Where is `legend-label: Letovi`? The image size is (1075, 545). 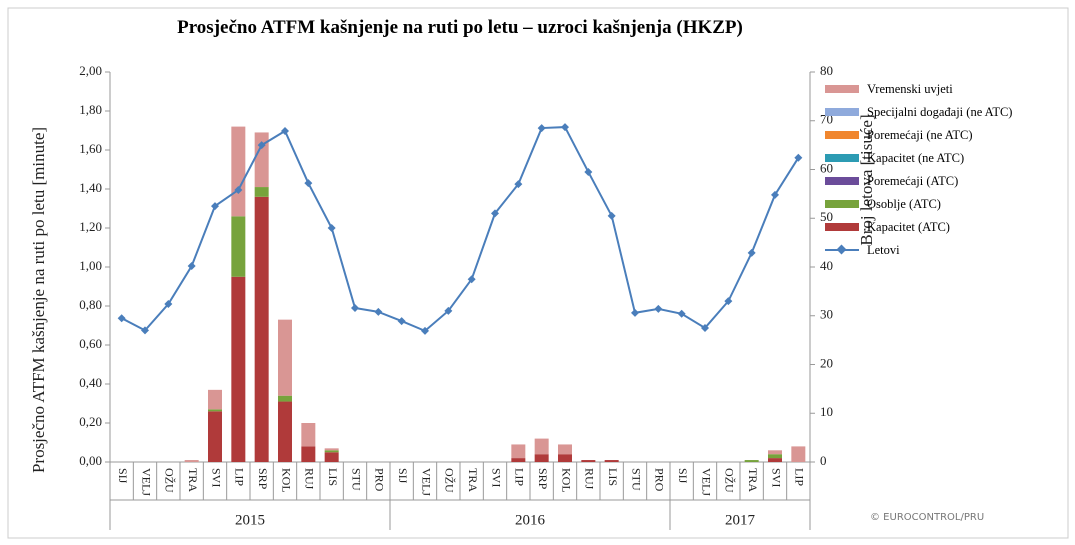 legend-label: Letovi is located at coordinates (883, 250).